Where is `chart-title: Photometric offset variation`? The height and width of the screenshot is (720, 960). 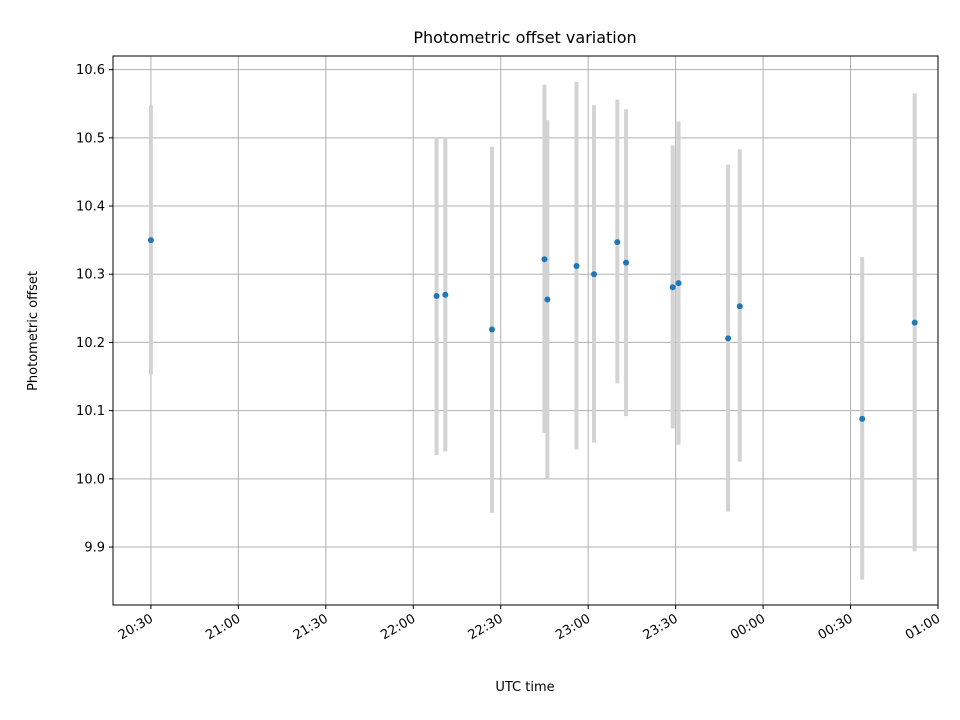 chart-title: Photometric offset variation is located at coordinates (524, 37).